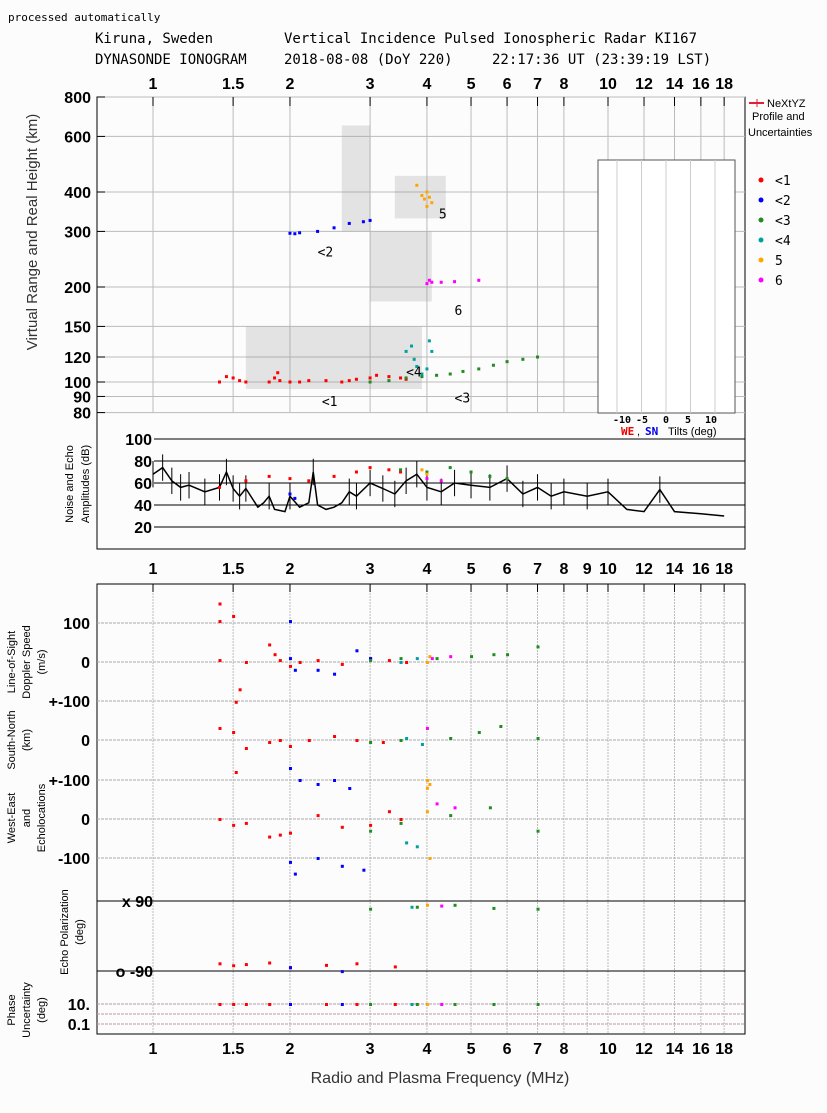  What do you see at coordinates (783, 221) in the screenshot?
I see `legend-label: <3` at bounding box center [783, 221].